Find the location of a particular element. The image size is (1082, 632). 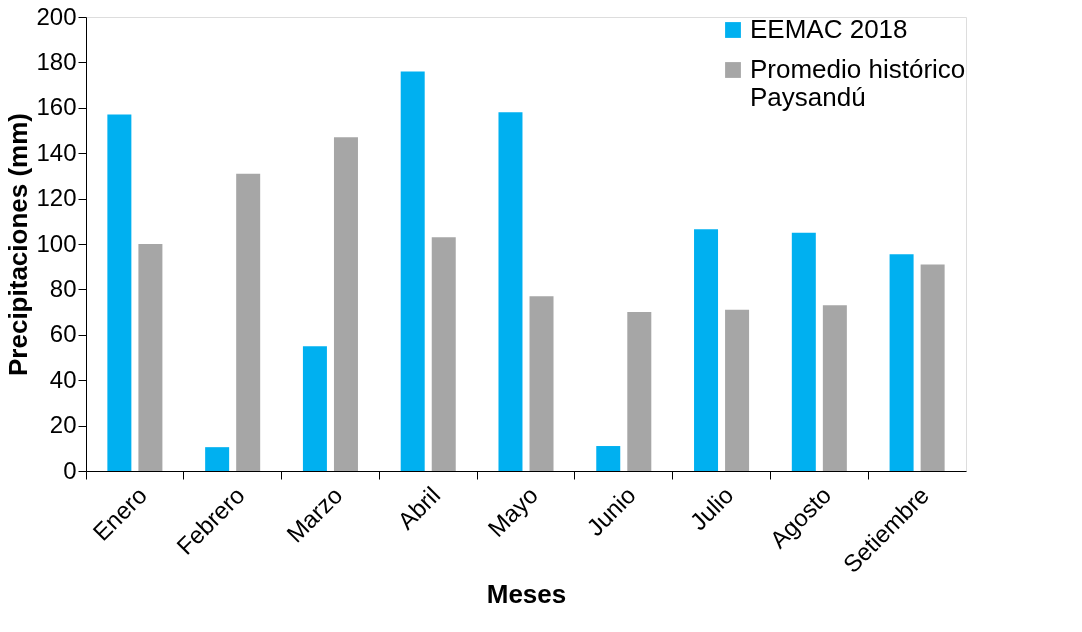

y-tick-label: 0 is located at coordinates (70, 470).